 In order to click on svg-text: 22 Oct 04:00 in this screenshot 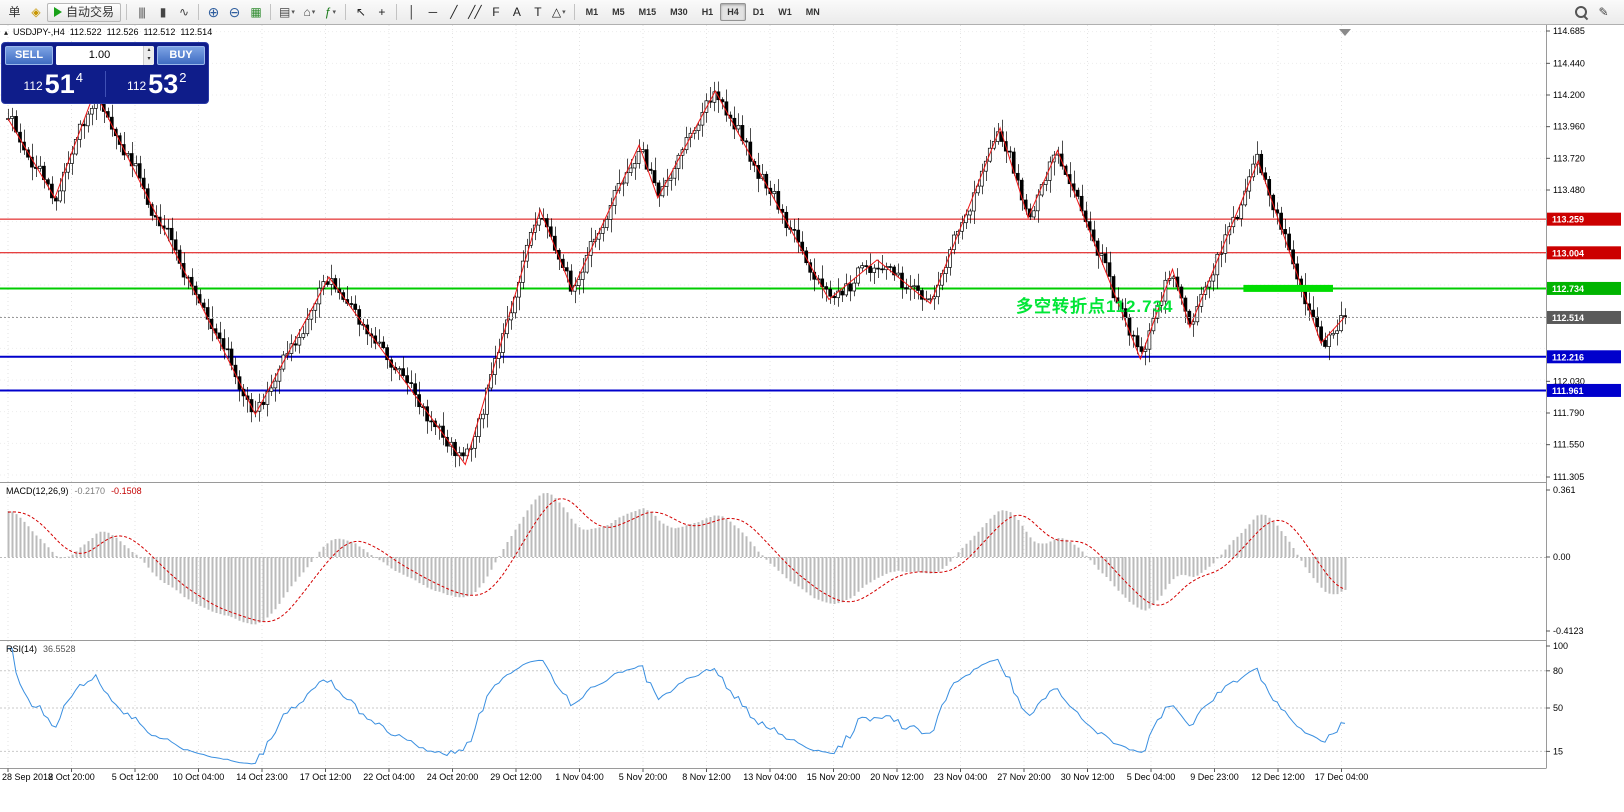, I will do `click(389, 777)`.